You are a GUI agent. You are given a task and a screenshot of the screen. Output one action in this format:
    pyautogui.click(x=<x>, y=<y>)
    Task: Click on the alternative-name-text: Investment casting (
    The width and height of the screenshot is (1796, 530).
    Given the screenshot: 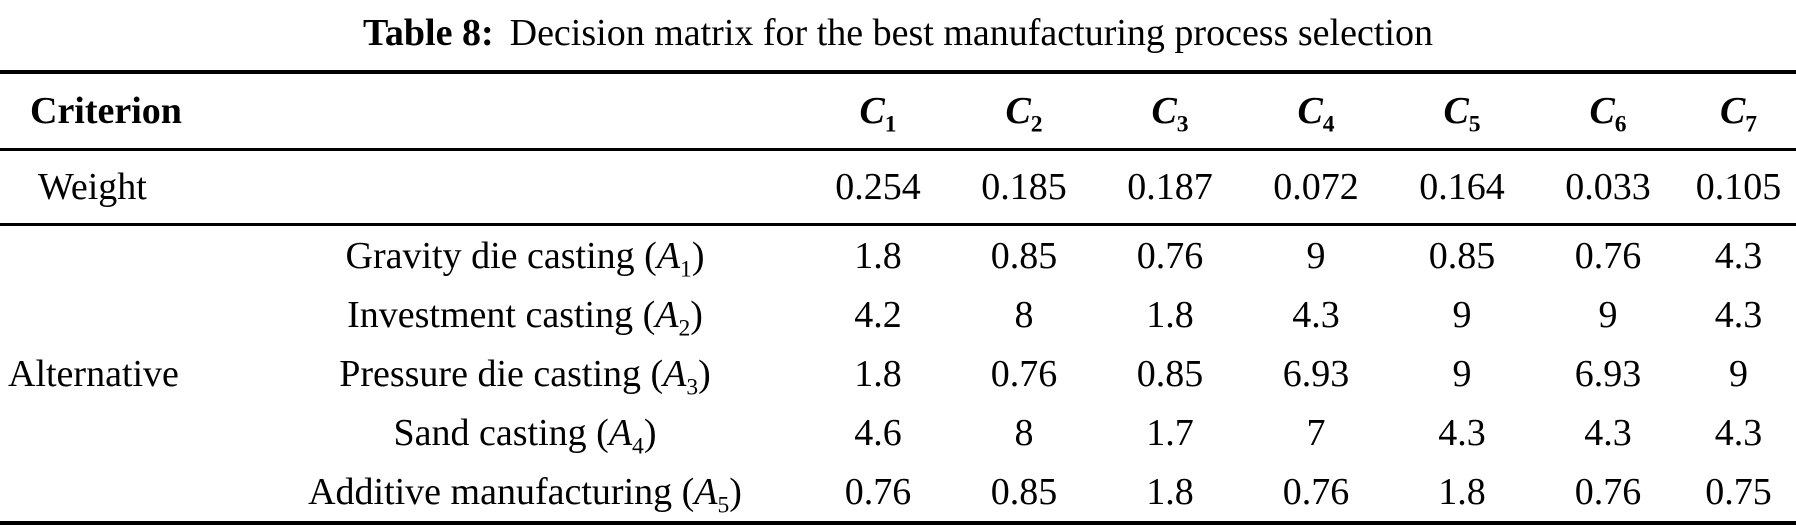 What is the action you would take?
    pyautogui.click(x=501, y=314)
    